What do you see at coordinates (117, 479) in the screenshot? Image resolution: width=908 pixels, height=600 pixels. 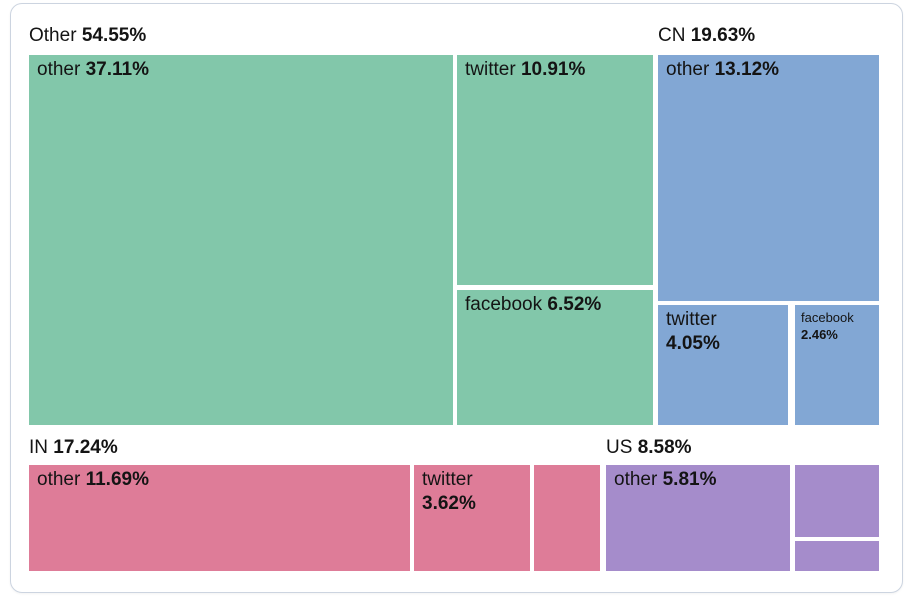 I see `cell-percentage: 11.69%` at bounding box center [117, 479].